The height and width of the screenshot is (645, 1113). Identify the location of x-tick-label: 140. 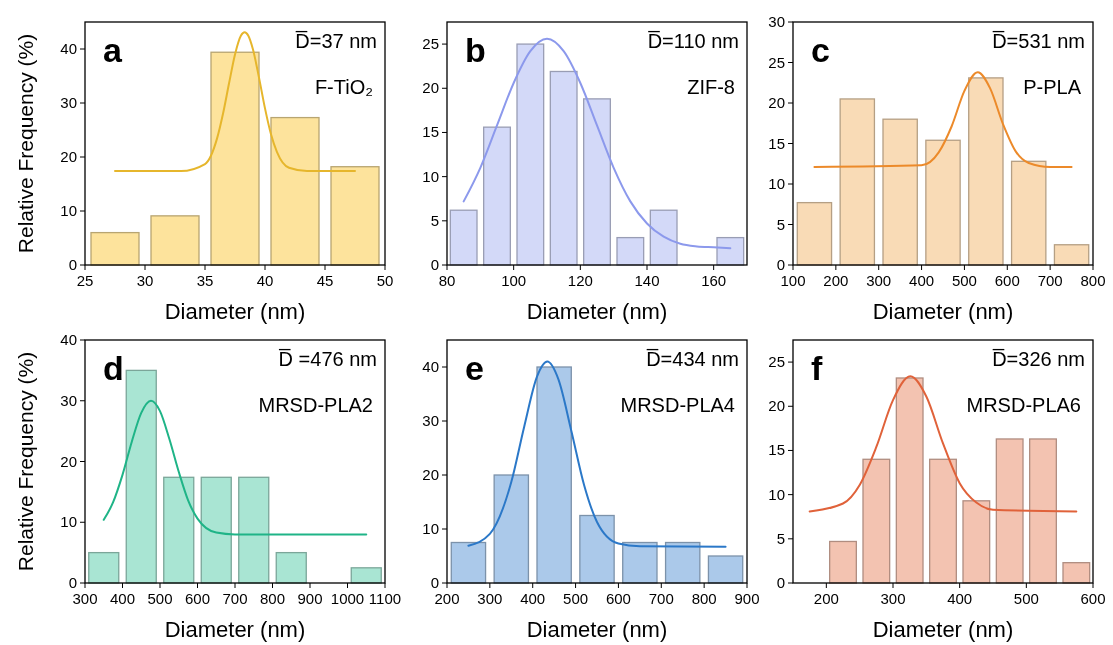
(647, 280).